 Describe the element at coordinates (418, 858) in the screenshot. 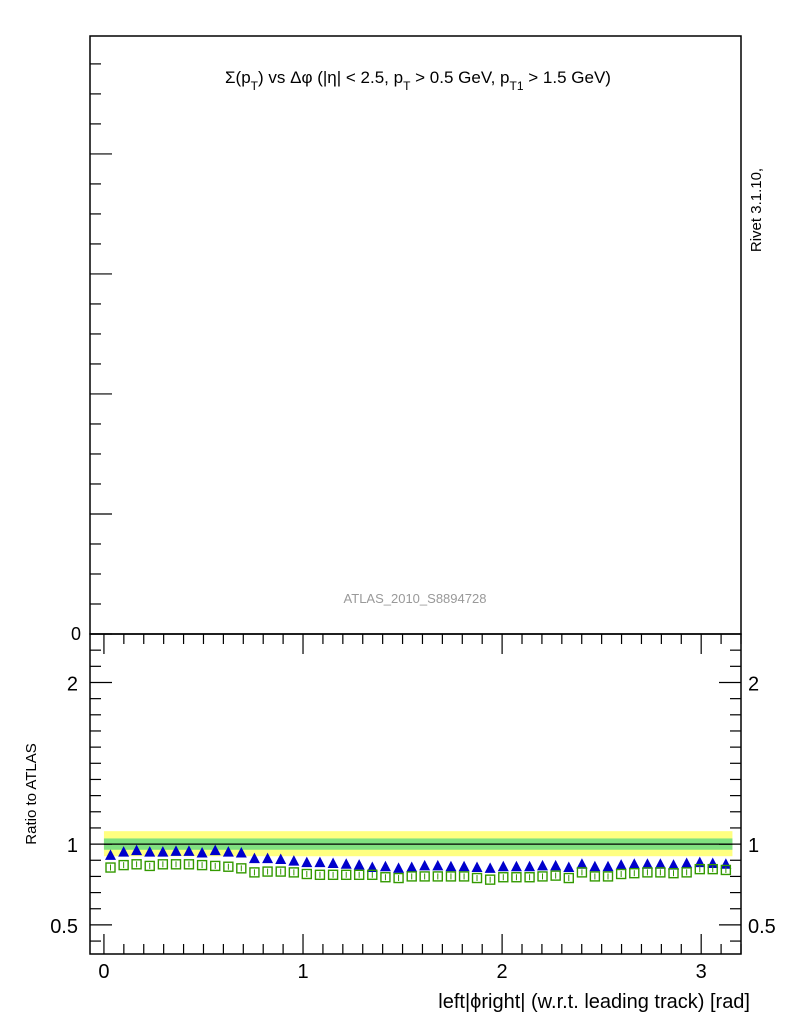

I see `ratio-content` at that location.